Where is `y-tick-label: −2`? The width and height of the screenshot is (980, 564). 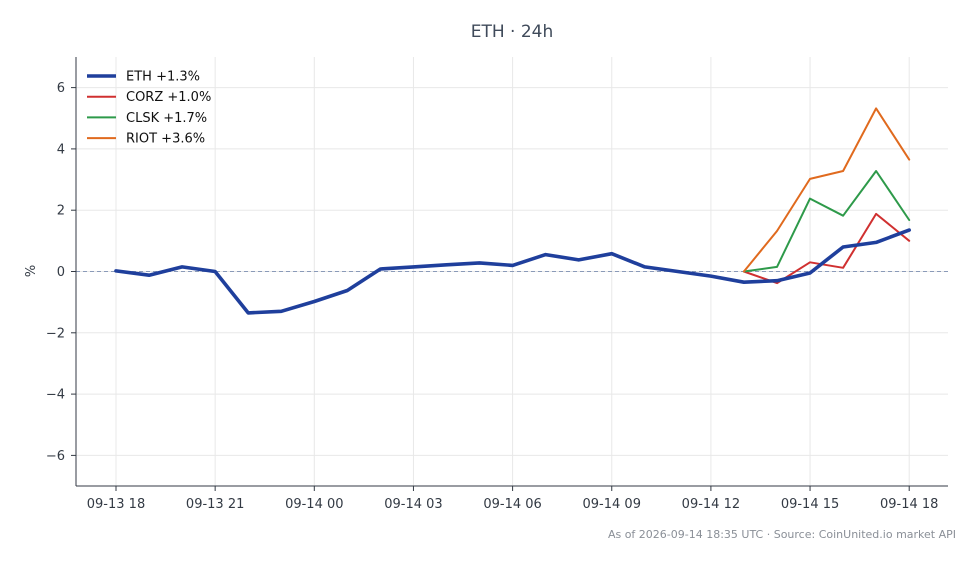
y-tick-label: −2 is located at coordinates (55, 333).